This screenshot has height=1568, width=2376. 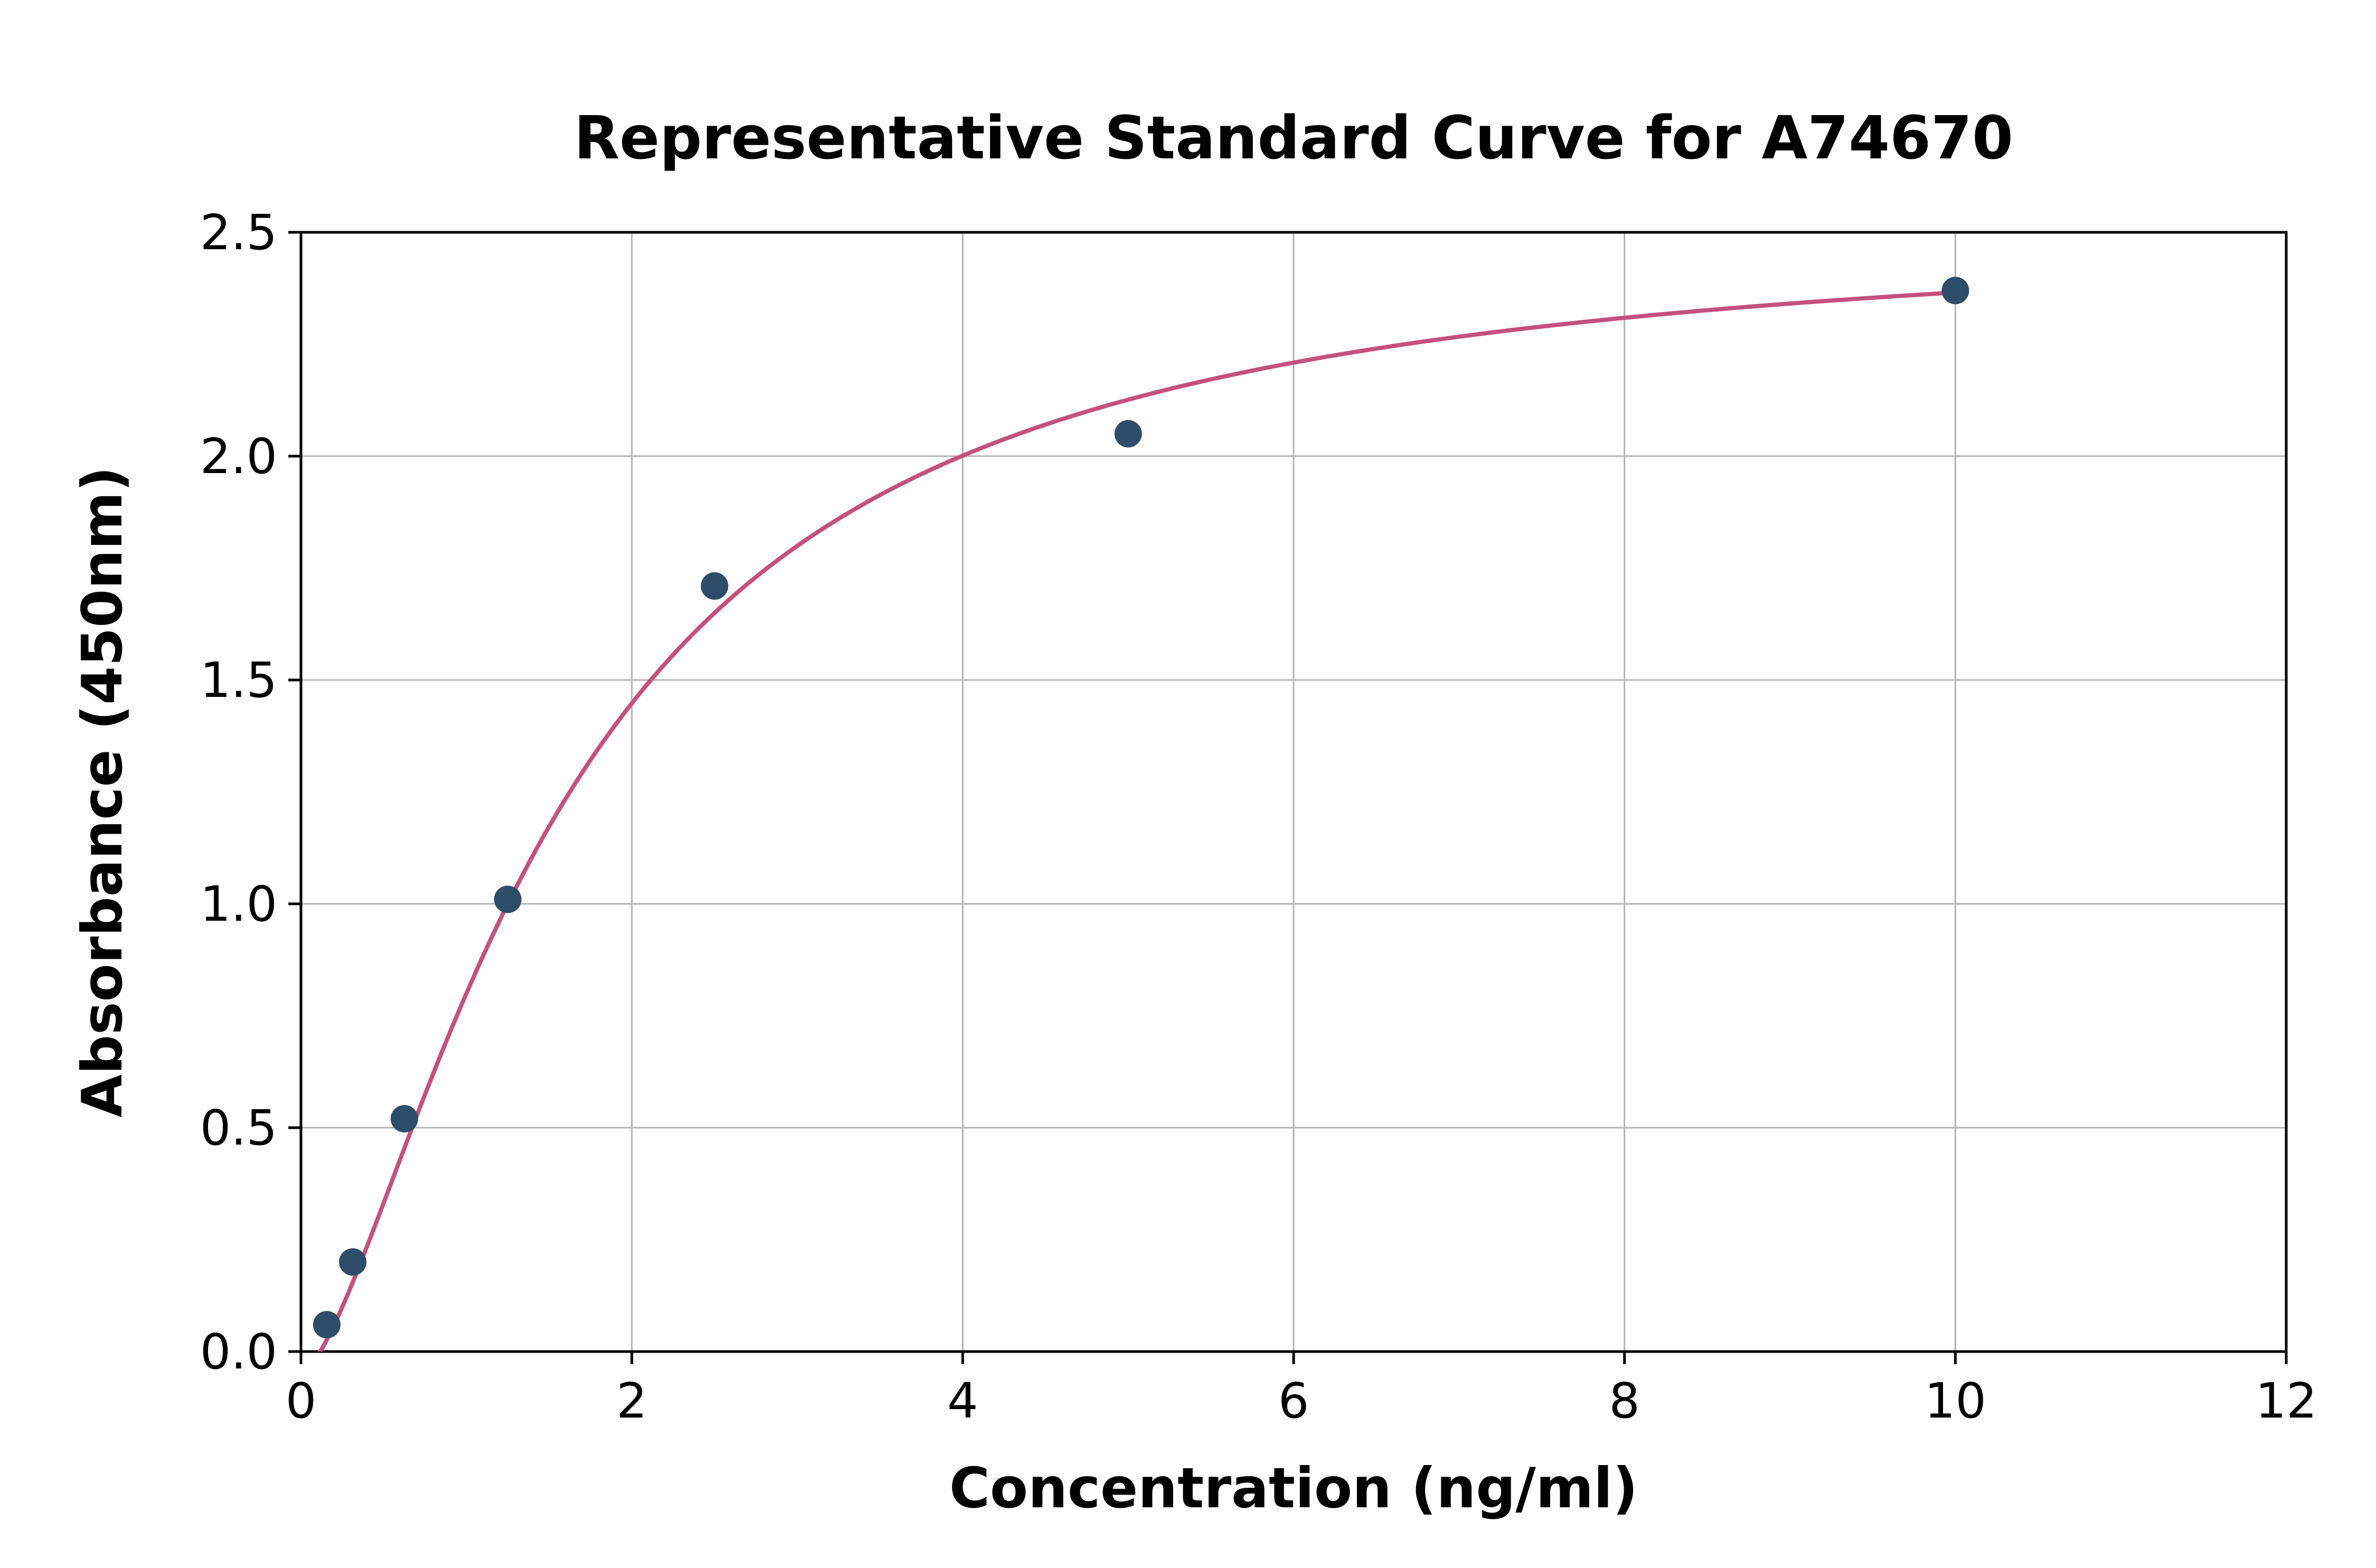 I want to click on x-tick-label: 6, so click(x=1293, y=1401).